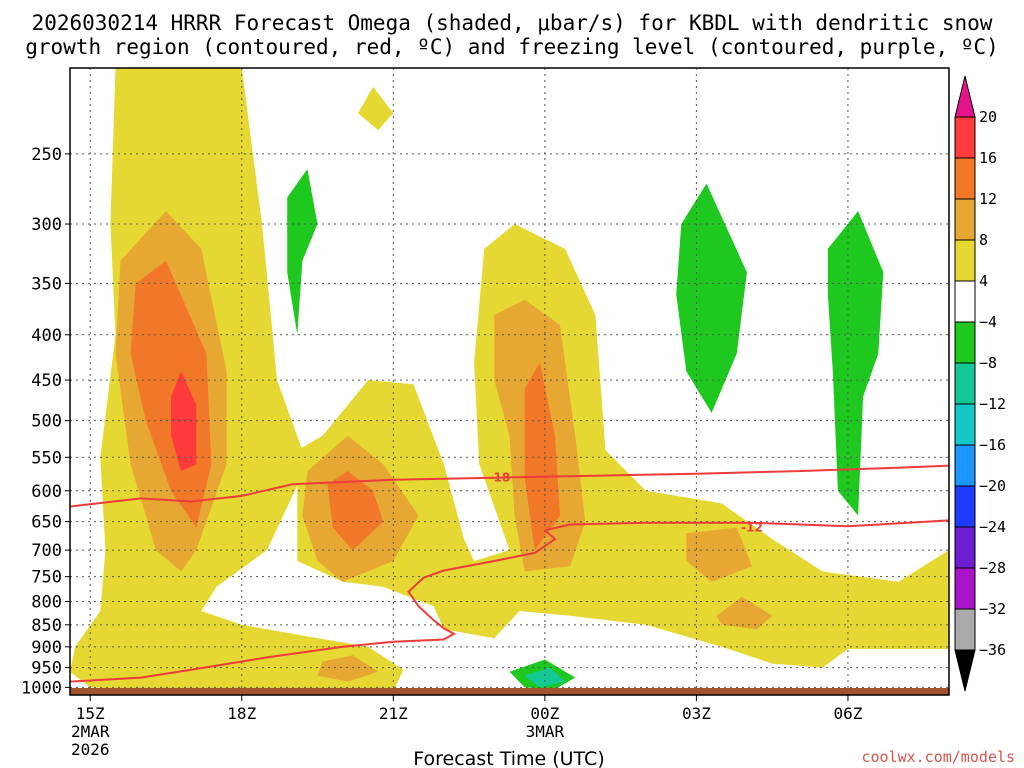 The height and width of the screenshot is (768, 1024). Describe the element at coordinates (965, 670) in the screenshot. I see `colorbar-bottom-arrow` at that location.